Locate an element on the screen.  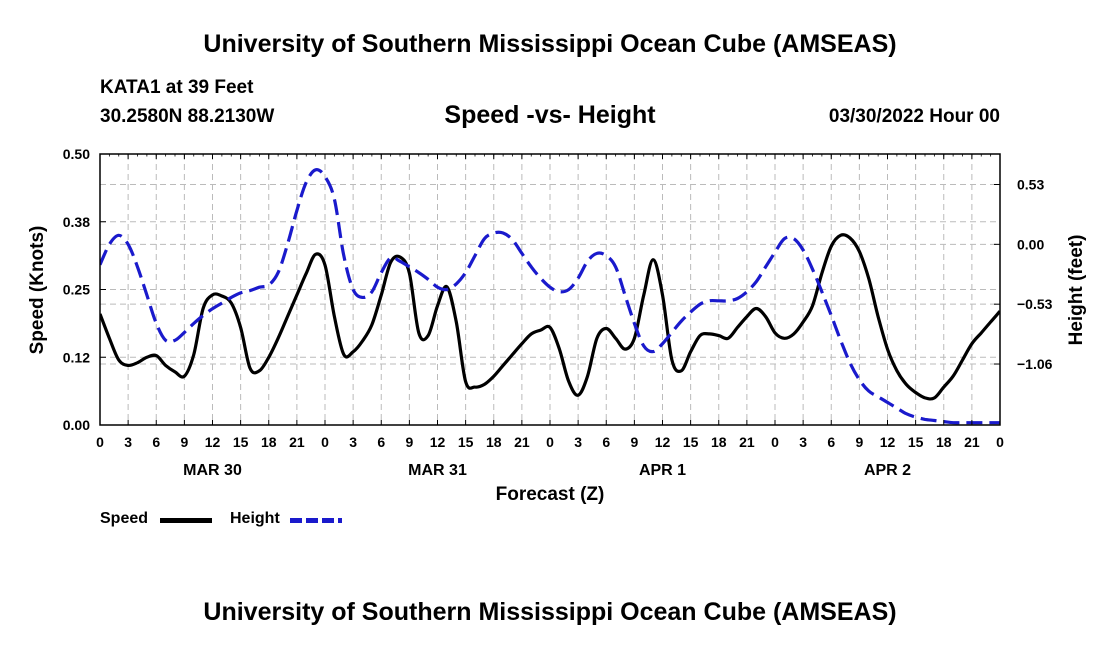
x-day-label: MAR 31 is located at coordinates (437, 470).